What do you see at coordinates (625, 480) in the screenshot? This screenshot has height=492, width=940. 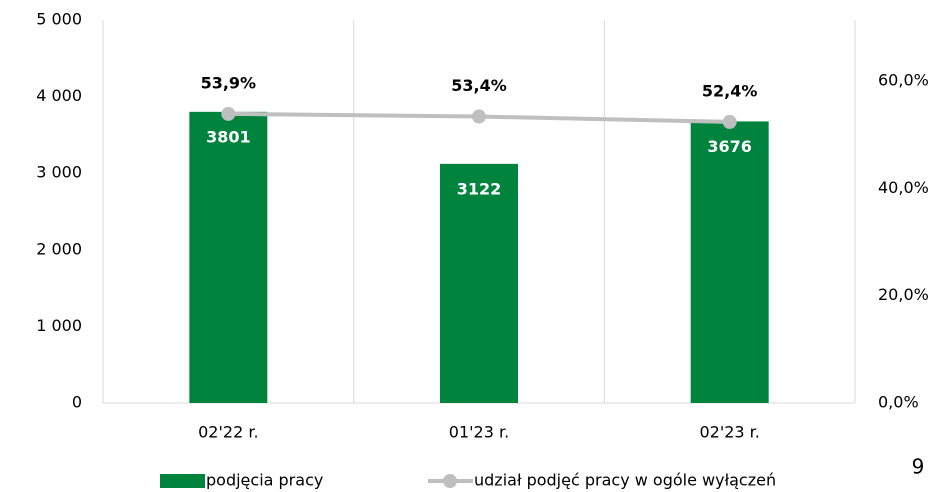 I see `legend-label: udział podjęć pracy w ogóle wyłączeń` at bounding box center [625, 480].